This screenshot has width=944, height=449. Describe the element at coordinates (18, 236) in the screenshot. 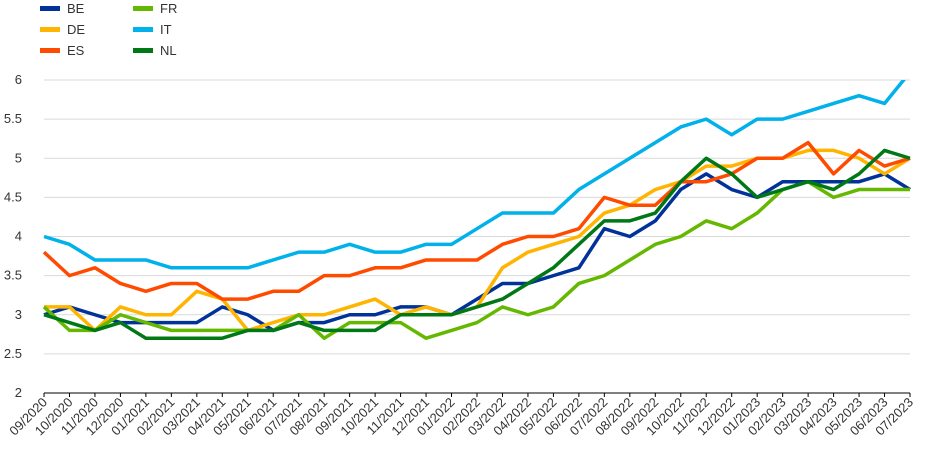

I see `y-tick-label: 4` at that location.